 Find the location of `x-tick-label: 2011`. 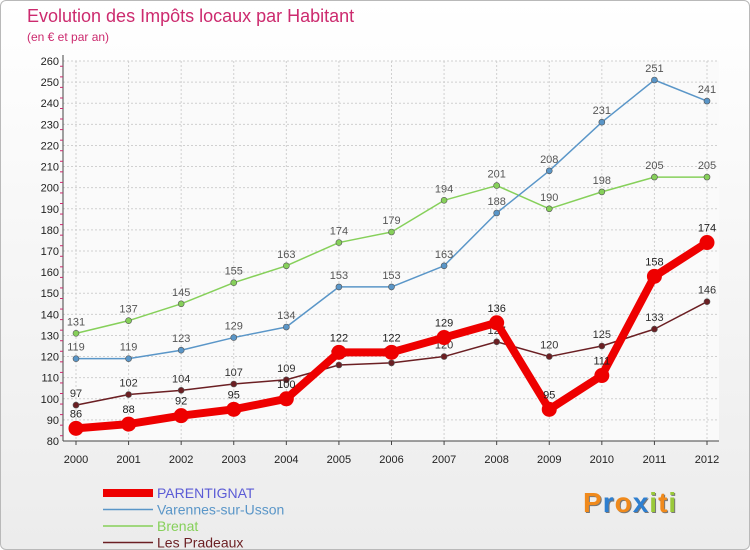

x-tick-label: 2011 is located at coordinates (655, 460).